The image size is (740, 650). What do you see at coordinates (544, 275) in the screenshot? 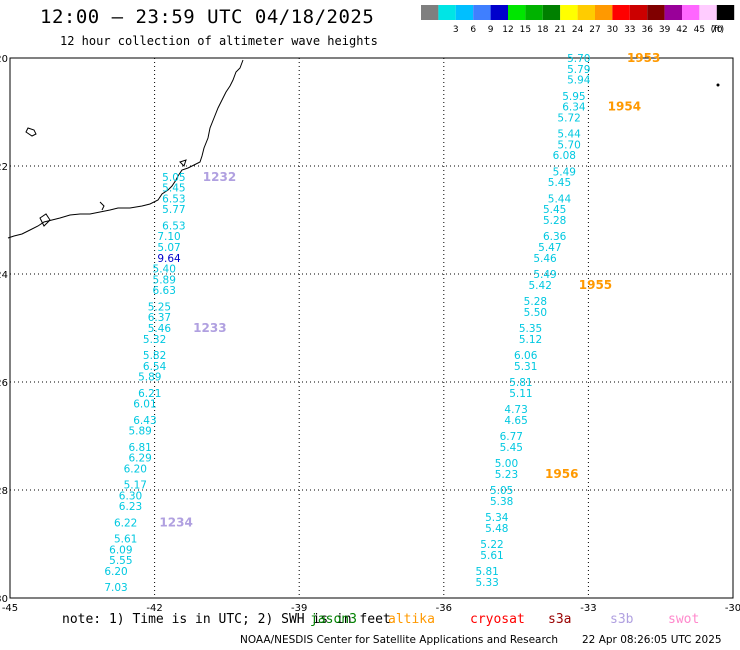
I see `wave-height-reading: 5.49` at bounding box center [544, 275].